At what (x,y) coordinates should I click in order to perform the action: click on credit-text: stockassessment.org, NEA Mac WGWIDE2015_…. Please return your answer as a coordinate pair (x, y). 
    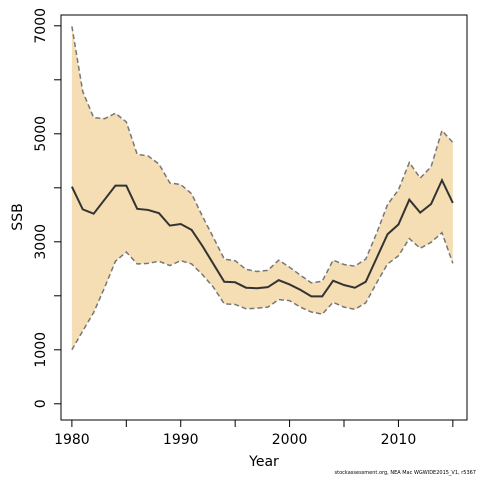
    Looking at the image, I should click on (405, 473).